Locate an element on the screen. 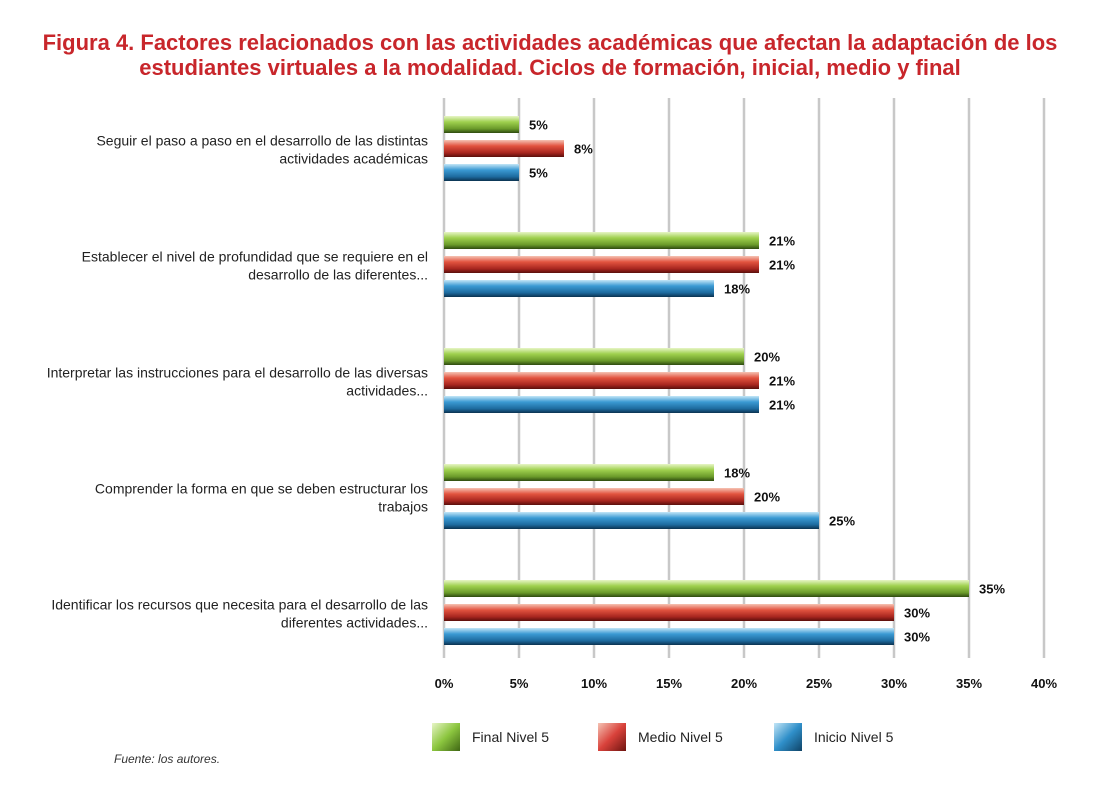 This screenshot has height=790, width=1100. legend-label: Inicio Nivel 5 is located at coordinates (854, 737).